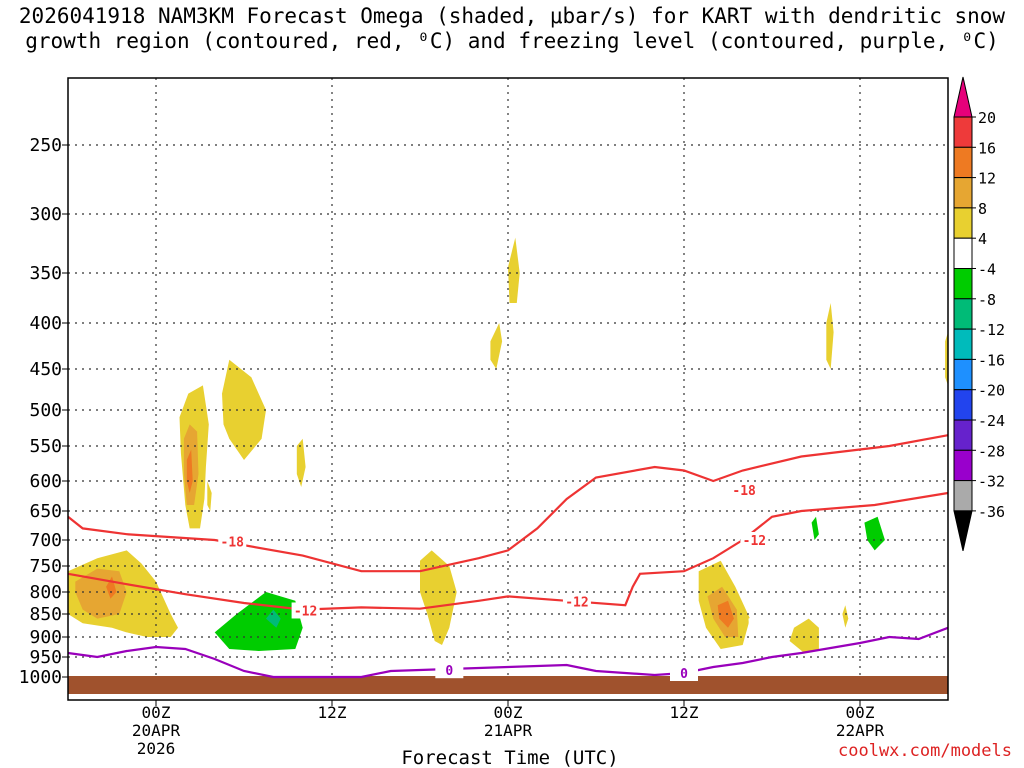 The height and width of the screenshot is (768, 1024). What do you see at coordinates (45, 511) in the screenshot?
I see `y-tick-label-650: 650` at bounding box center [45, 511].